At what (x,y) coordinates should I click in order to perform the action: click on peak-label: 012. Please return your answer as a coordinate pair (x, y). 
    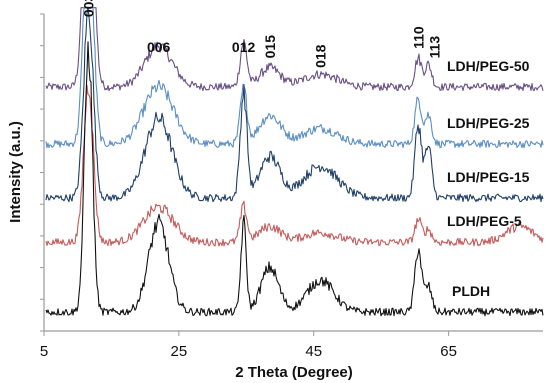
    Looking at the image, I should click on (244, 47).